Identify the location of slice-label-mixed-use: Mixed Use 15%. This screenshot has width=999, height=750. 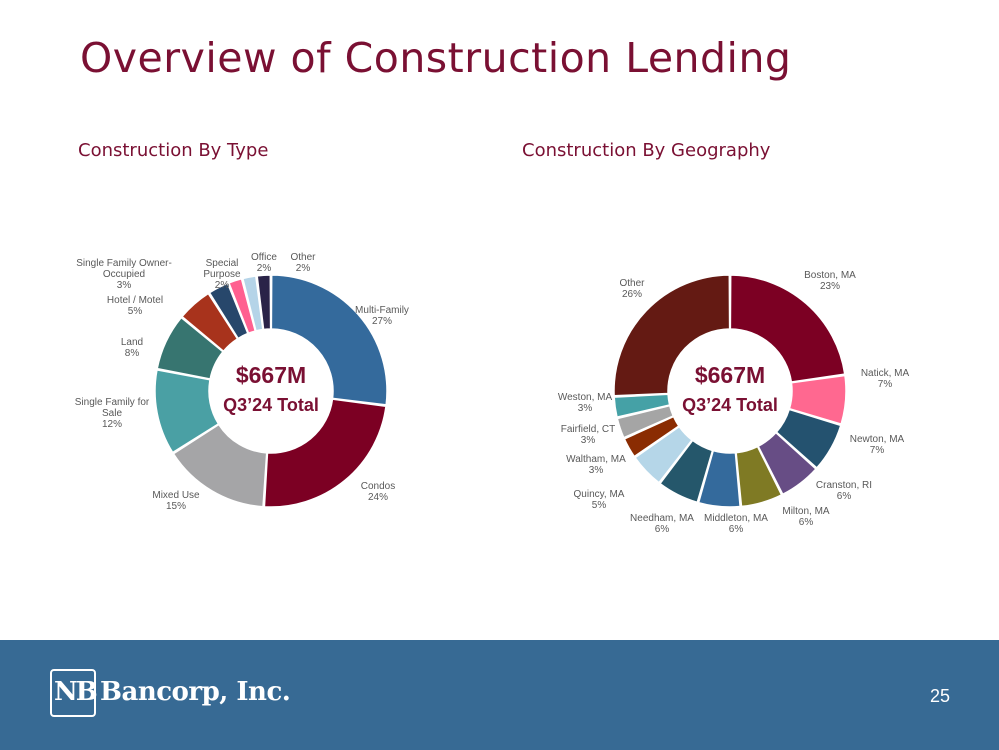
(176, 501).